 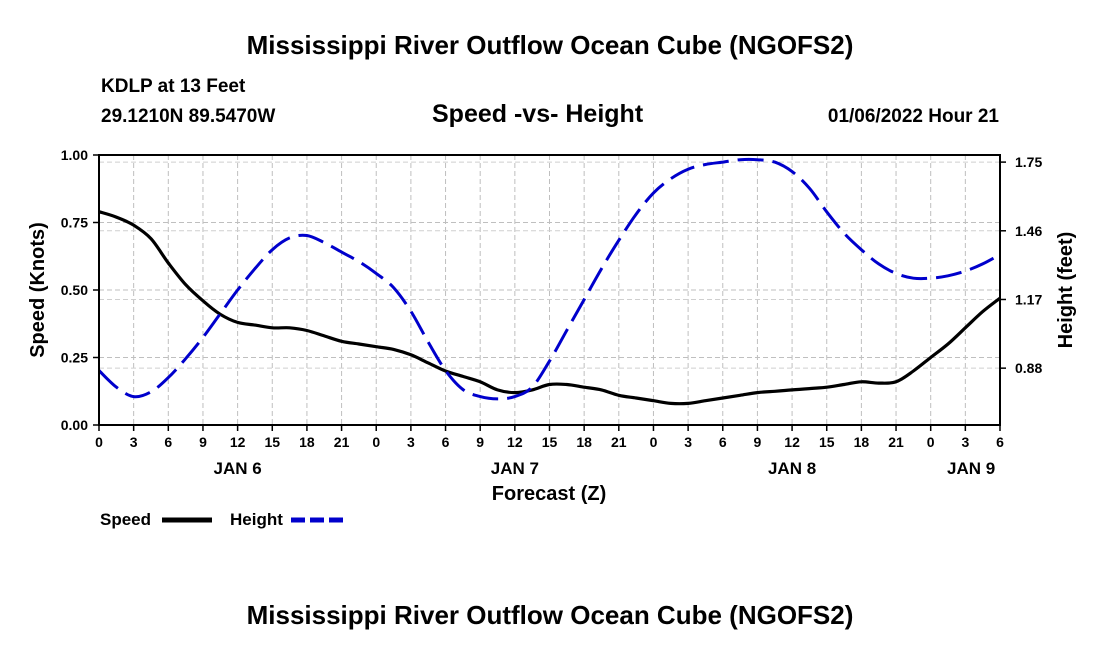 I want to click on y2-tick-label: 0.88, so click(x=1028, y=368).